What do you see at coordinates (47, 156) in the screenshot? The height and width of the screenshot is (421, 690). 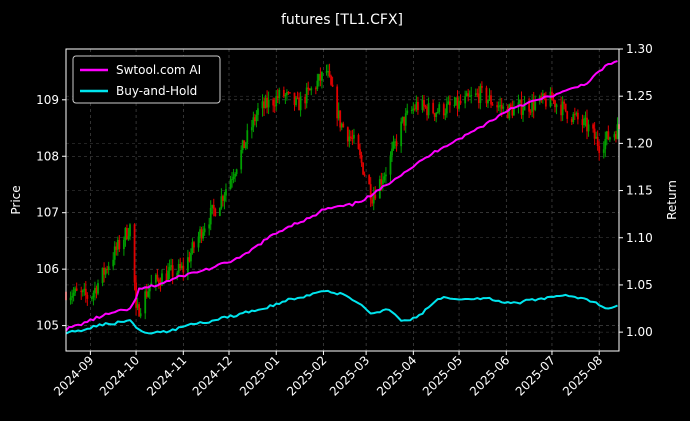 I see `y-left-tick-label-3: 108` at bounding box center [47, 156].